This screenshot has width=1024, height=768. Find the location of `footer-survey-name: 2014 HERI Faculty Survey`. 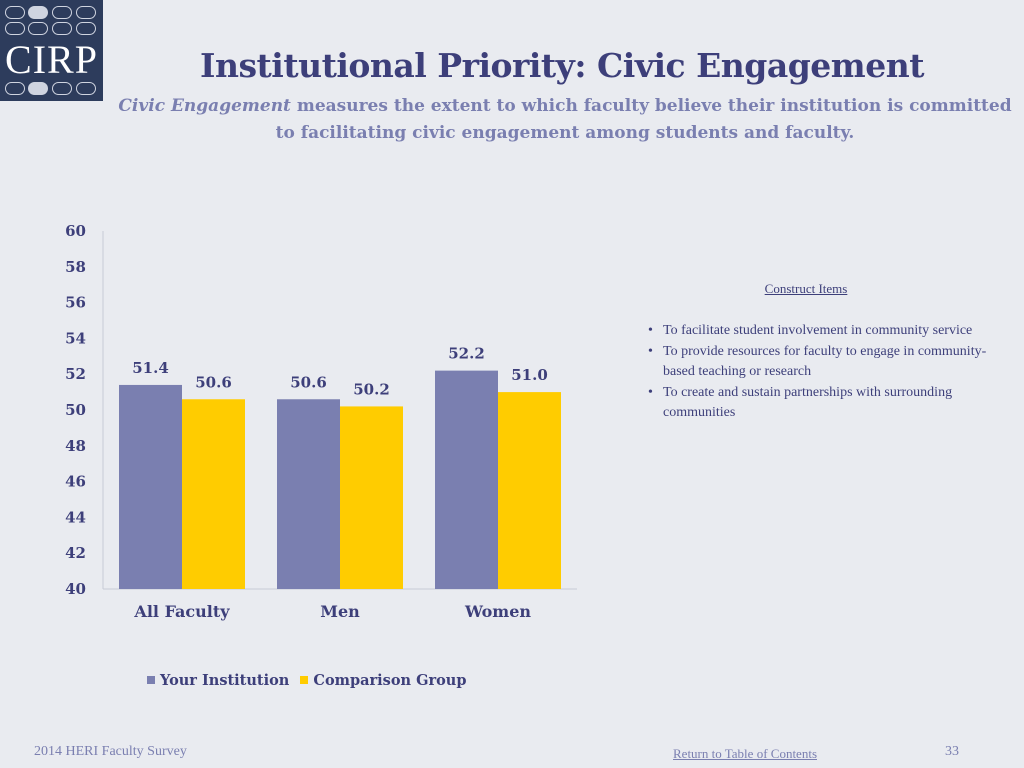

footer-survey-name: 2014 HERI Faculty Survey is located at coordinates (110, 751).